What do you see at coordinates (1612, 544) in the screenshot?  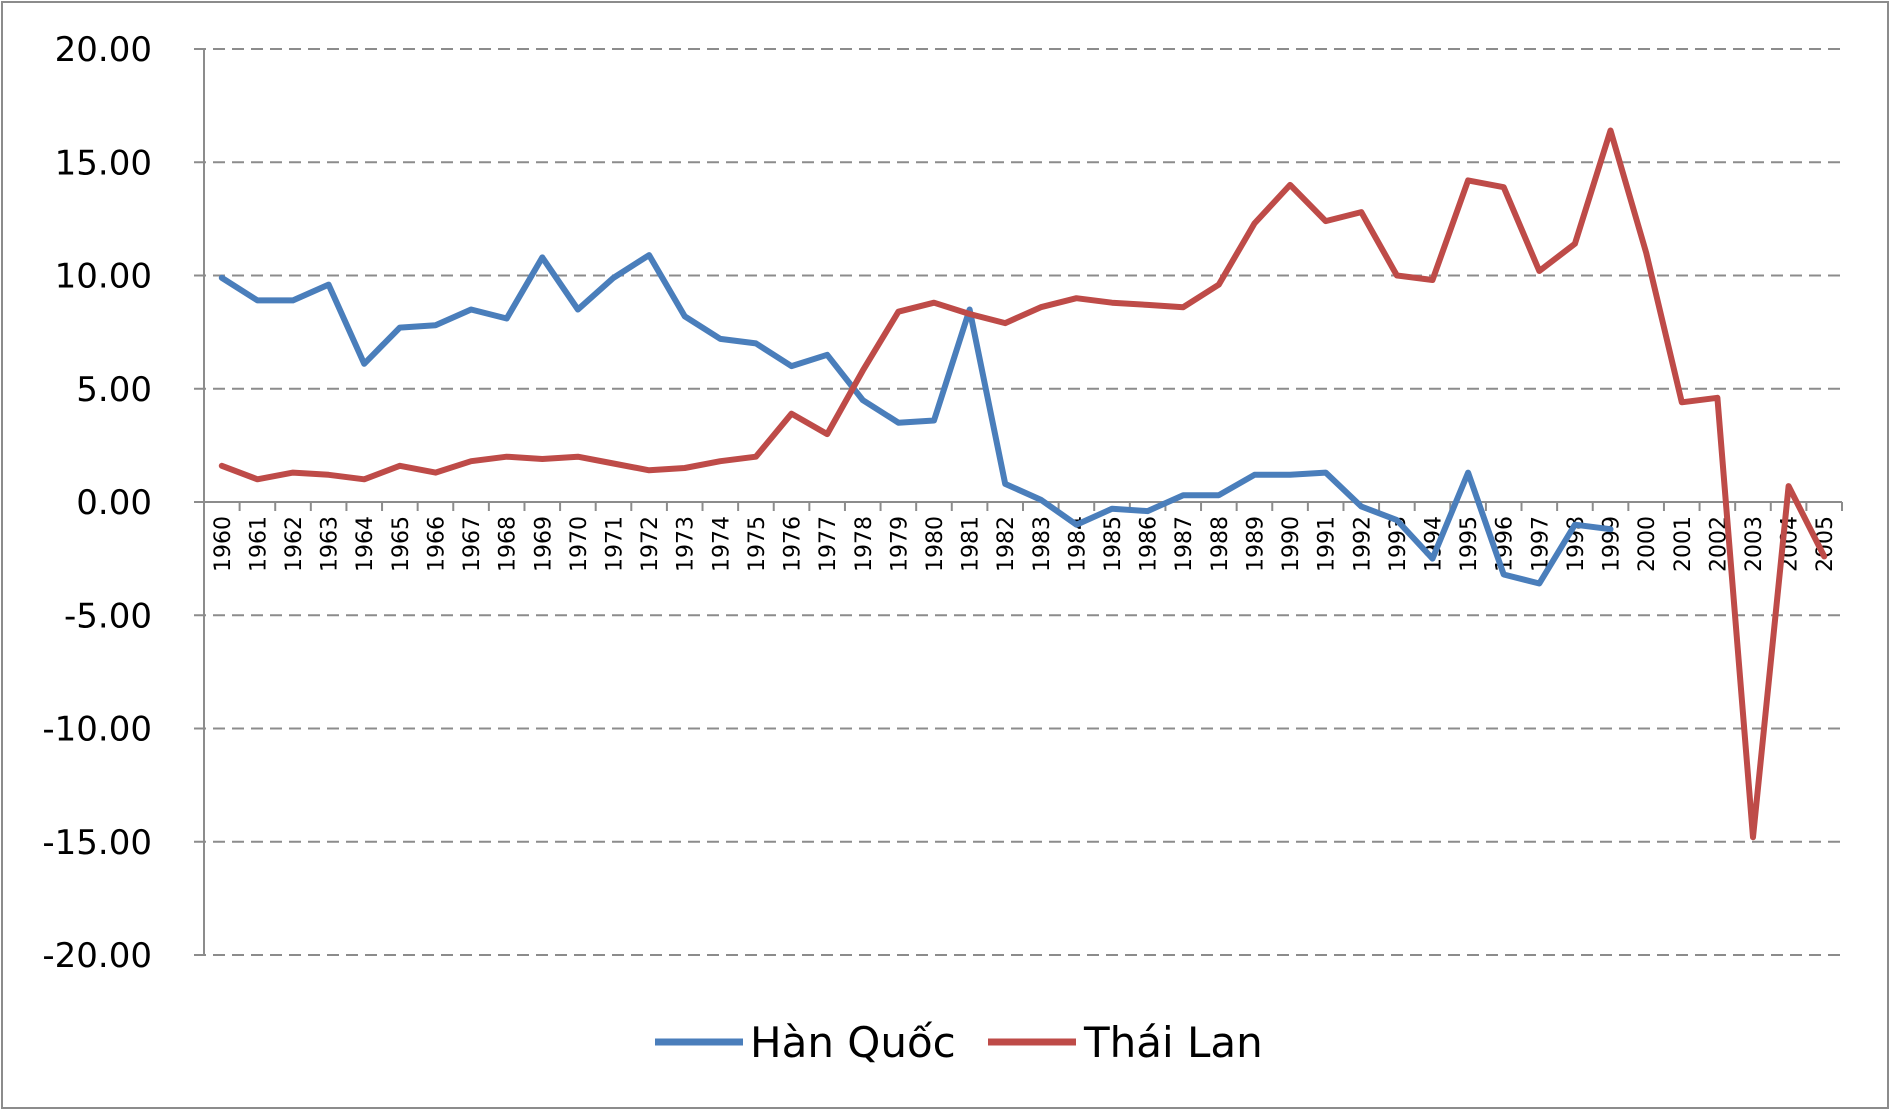 I see `x-tick-label: 1999` at bounding box center [1612, 544].